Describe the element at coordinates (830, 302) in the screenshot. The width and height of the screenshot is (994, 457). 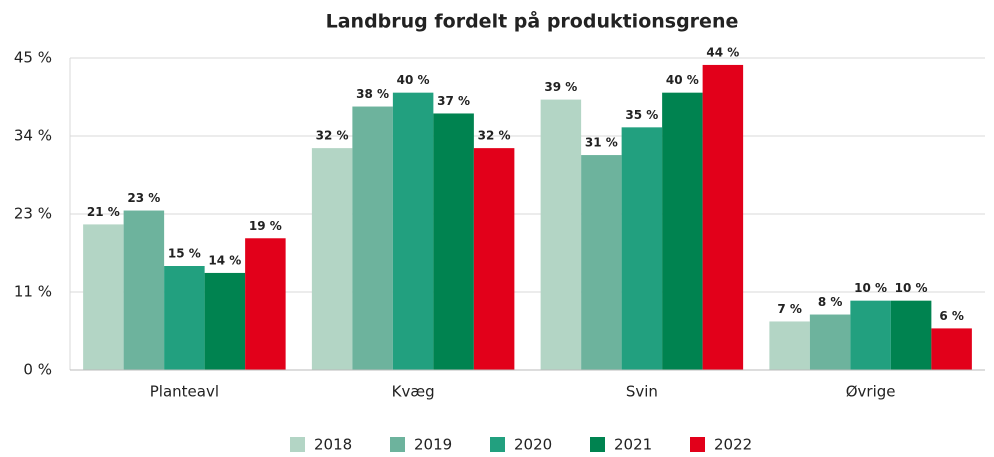
I see `value-label: 8 %` at that location.